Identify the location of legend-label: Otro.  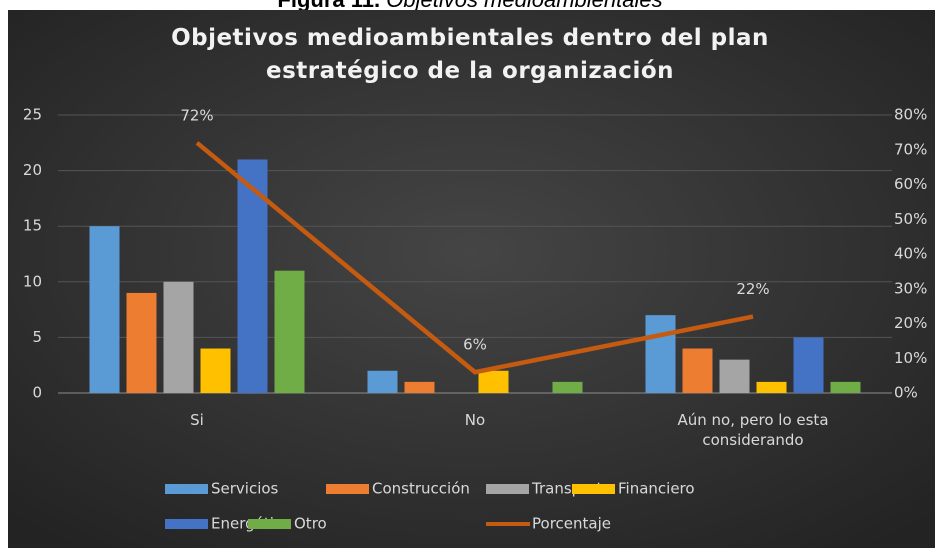
(310, 524).